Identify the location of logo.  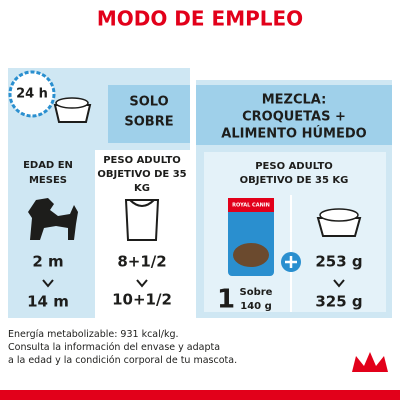
(370, 362).